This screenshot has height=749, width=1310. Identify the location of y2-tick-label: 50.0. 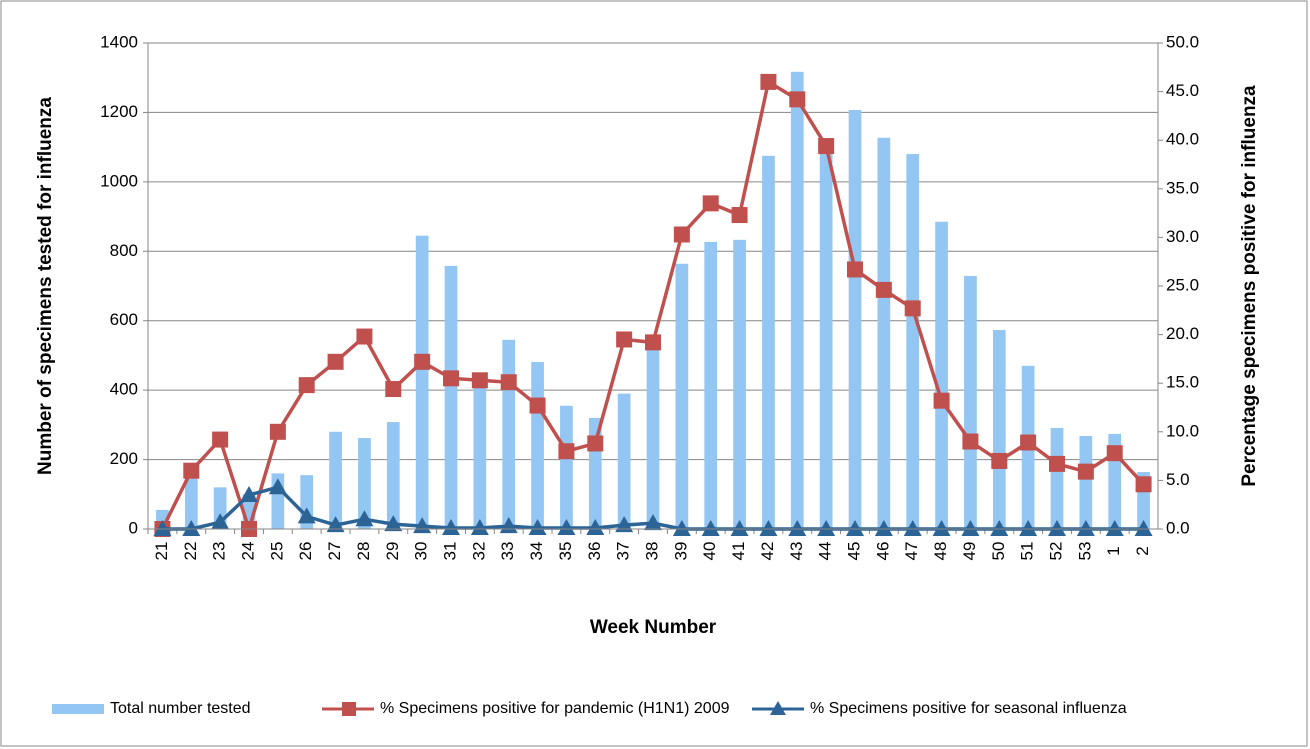
(1182, 41).